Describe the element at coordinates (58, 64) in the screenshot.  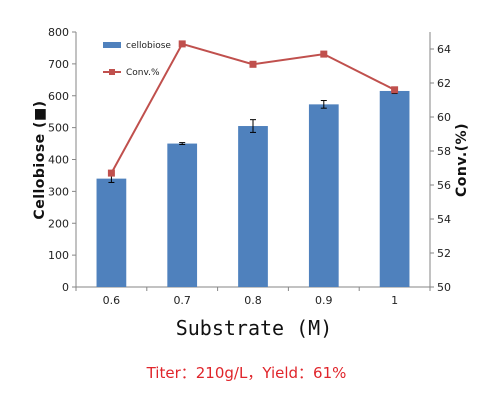
I see `y-left-tick-label: 700` at that location.